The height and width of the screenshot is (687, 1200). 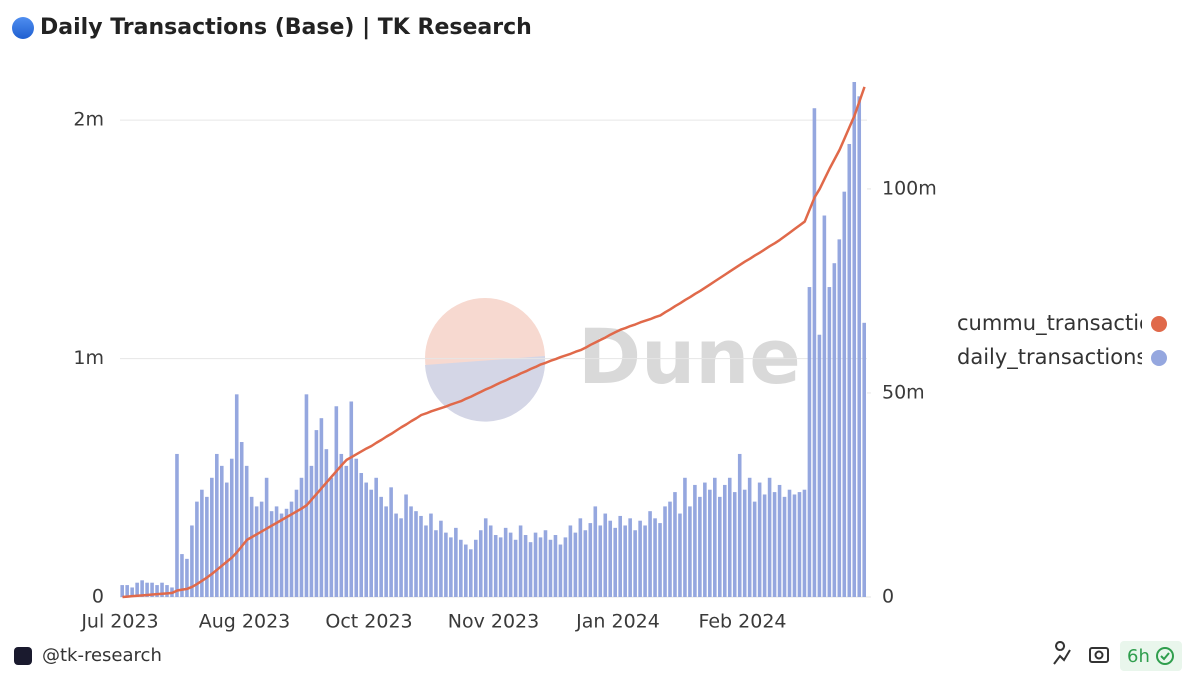 What do you see at coordinates (1049, 340) in the screenshot?
I see `legend-entries: cummu_transactions daily_transactions` at bounding box center [1049, 340].